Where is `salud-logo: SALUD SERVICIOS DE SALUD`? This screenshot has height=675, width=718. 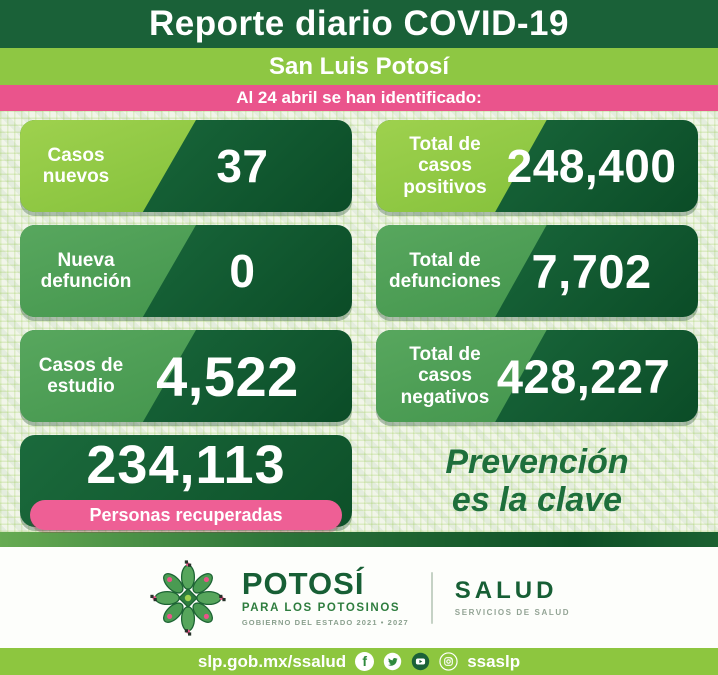 salud-logo: SALUD SERVICIOS DE SALUD is located at coordinates (512, 596).